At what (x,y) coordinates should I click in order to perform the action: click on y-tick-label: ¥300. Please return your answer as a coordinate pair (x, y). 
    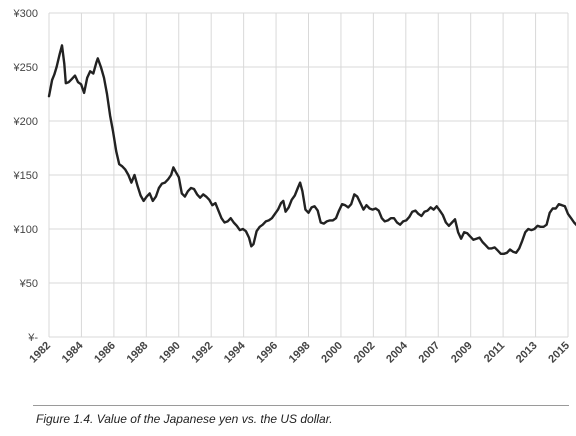
    Looking at the image, I should click on (25, 14).